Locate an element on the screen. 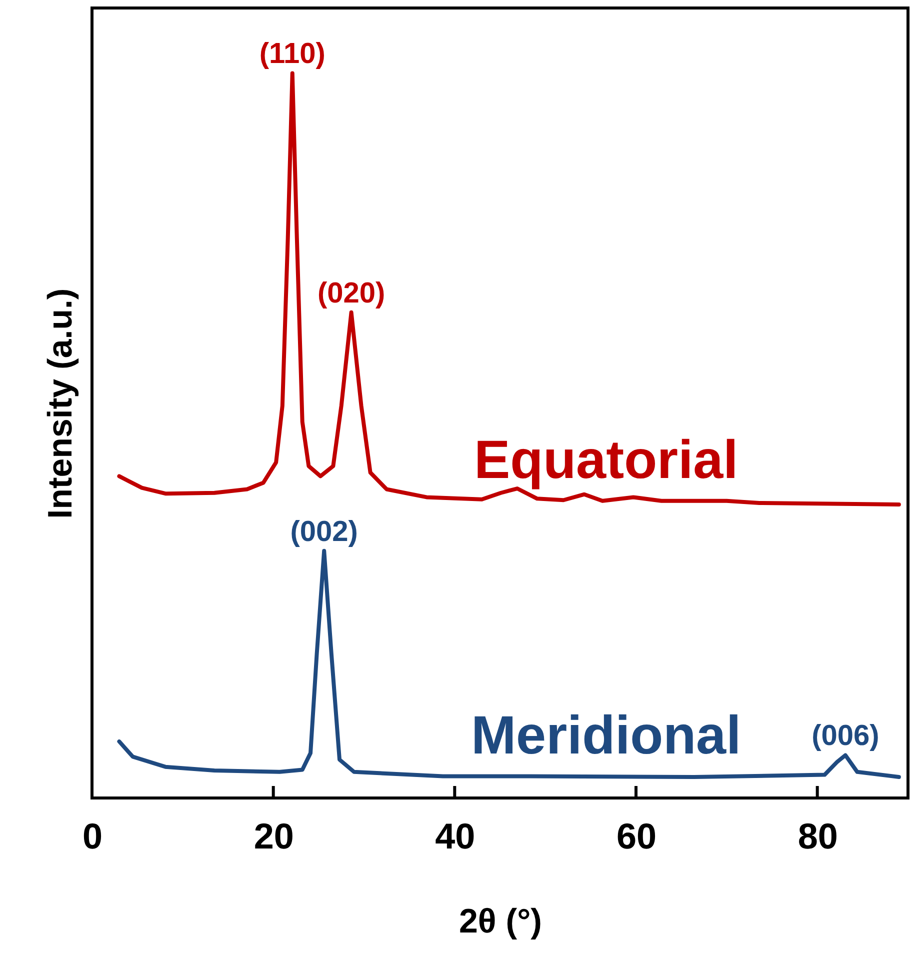 This screenshot has width=916, height=961. annotation: (006) is located at coordinates (846, 736).